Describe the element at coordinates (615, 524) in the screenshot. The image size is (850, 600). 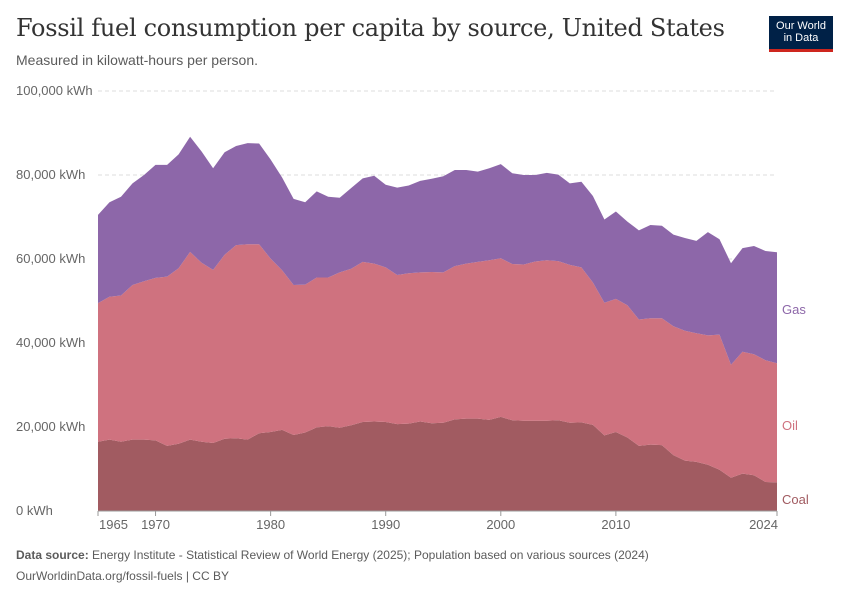
I see `x-tick-label: 2010` at that location.